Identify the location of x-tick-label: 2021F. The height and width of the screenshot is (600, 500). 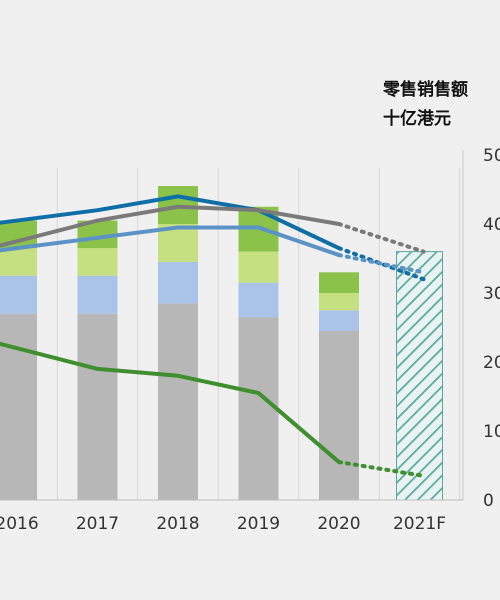
(419, 524).